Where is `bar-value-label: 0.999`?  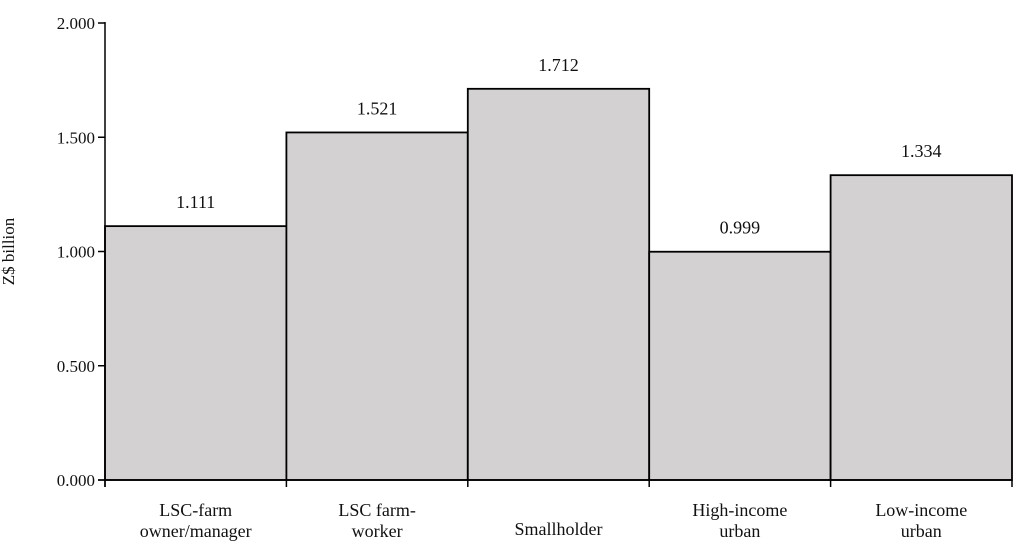 bar-value-label: 0.999 is located at coordinates (740, 228).